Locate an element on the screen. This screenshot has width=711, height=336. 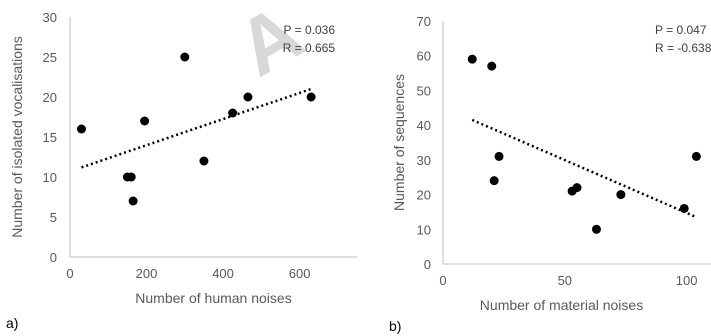
panel-label: a) is located at coordinates (12, 323).